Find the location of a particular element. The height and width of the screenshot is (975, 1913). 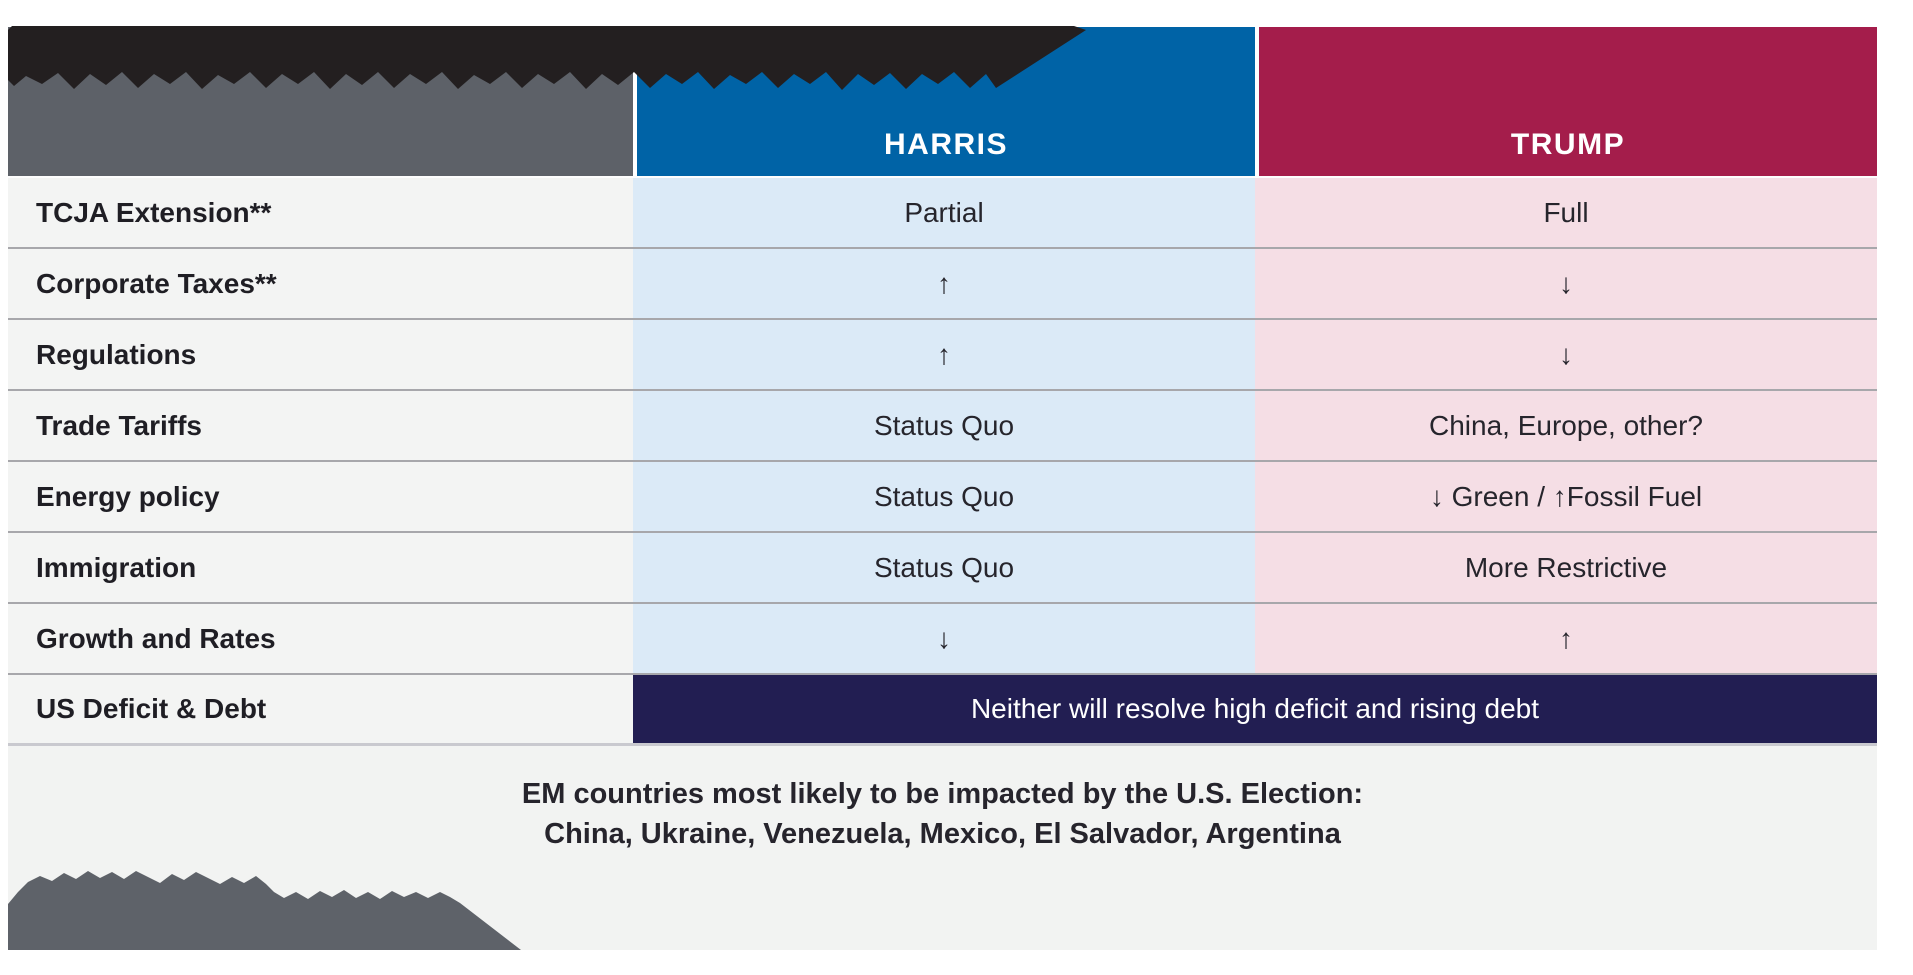

trump-cell: ↓ Green / ↑Fossil Fuel is located at coordinates (1566, 496).